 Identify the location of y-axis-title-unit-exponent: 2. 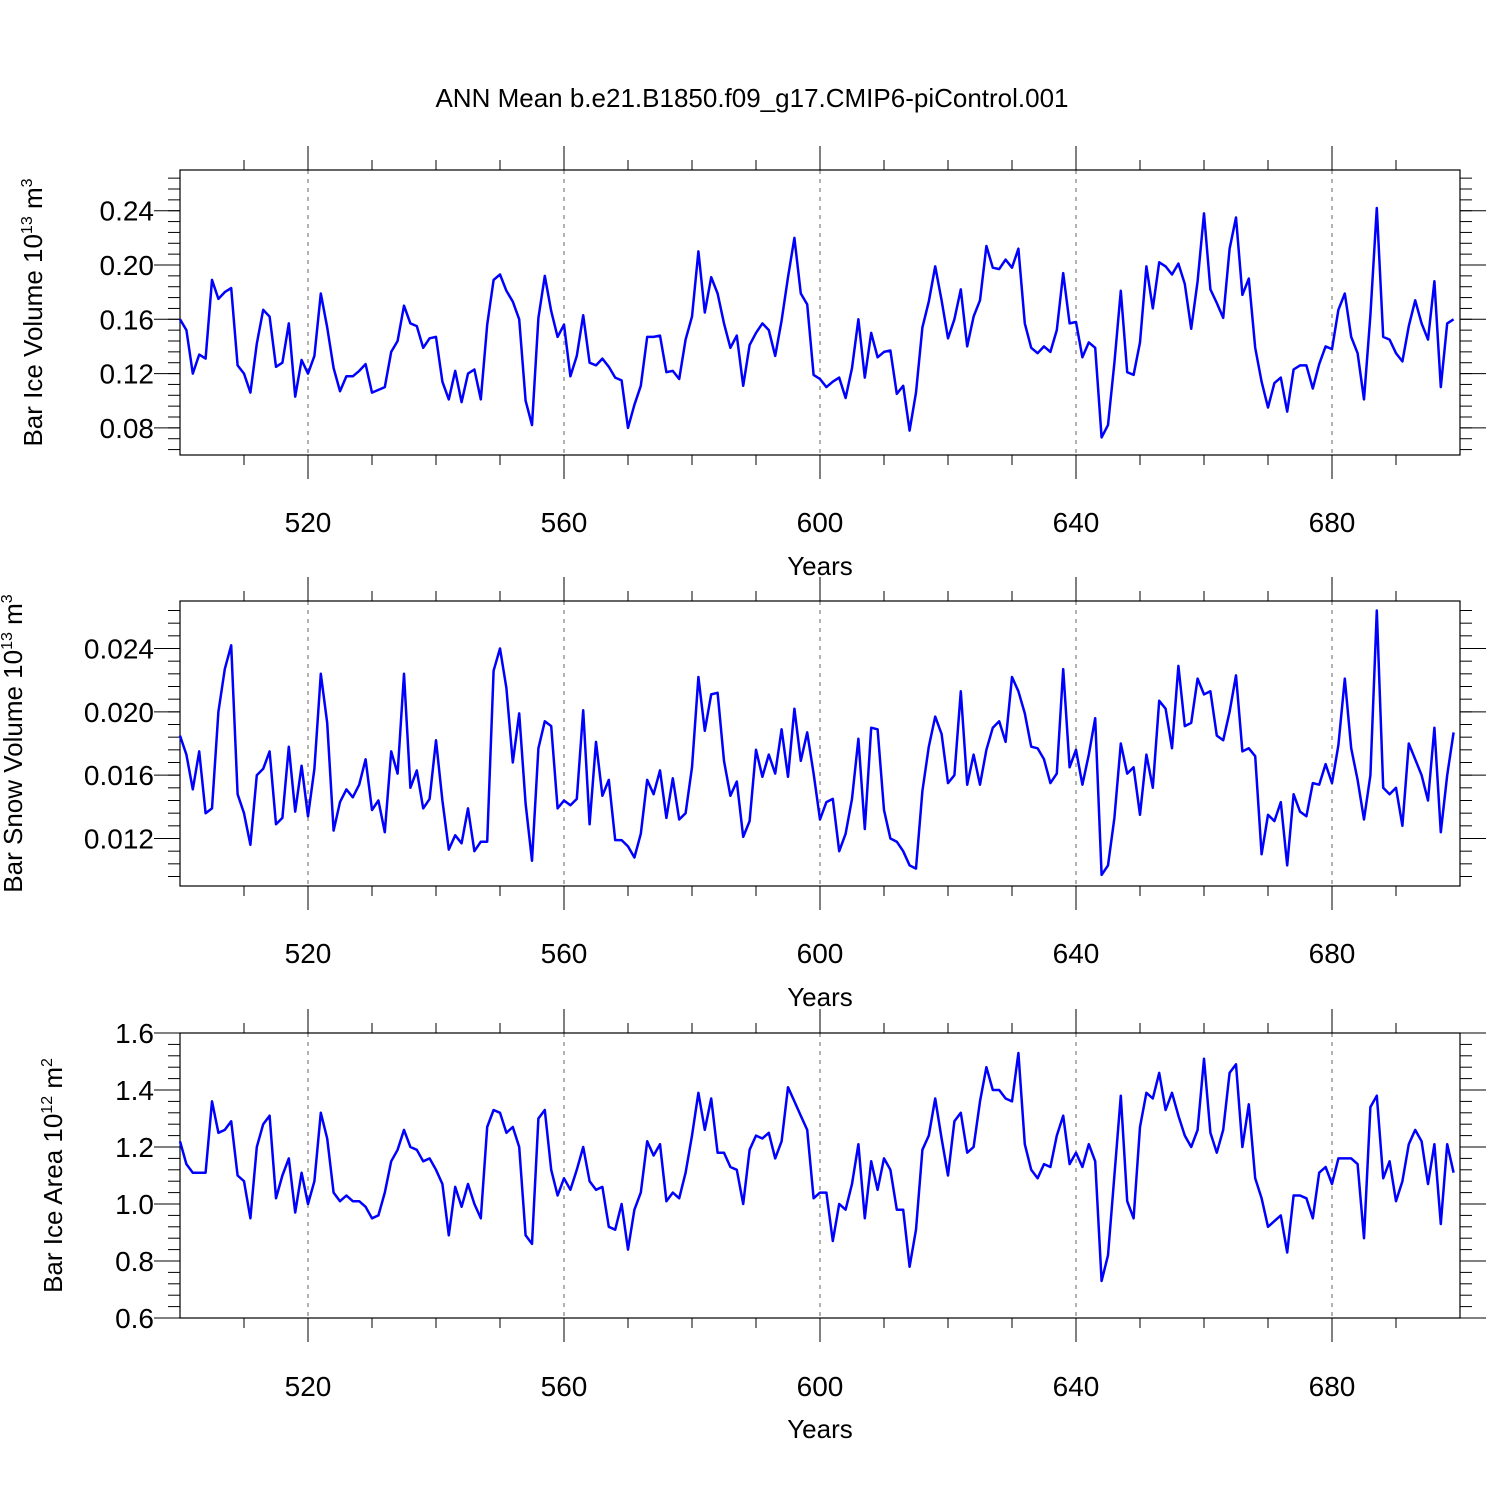
(47, 1062).